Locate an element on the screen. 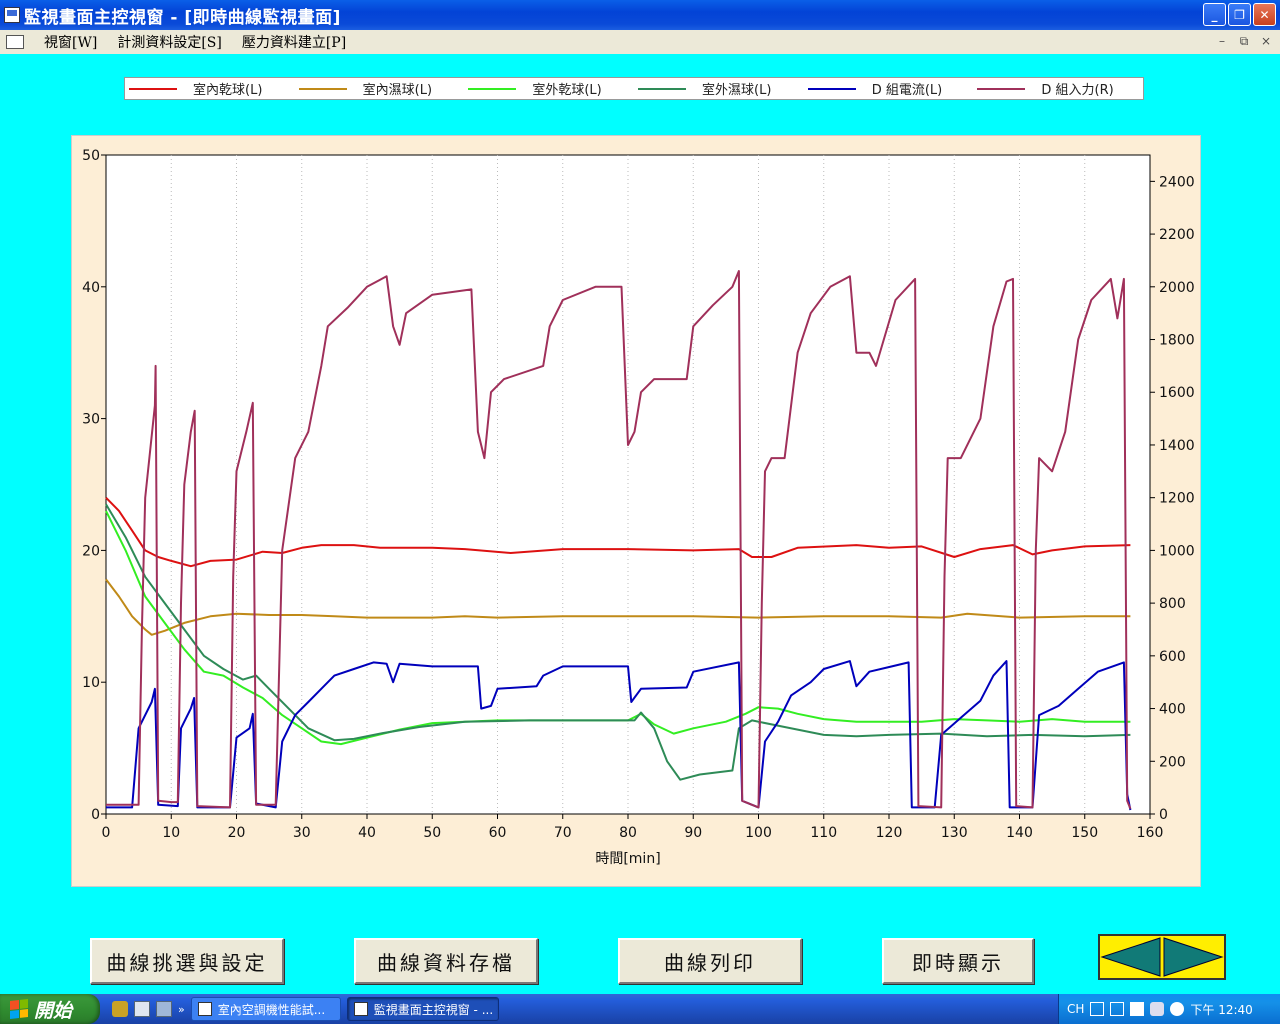 This screenshot has height=1024, width=1280. legend-item: 室外乾球(L) is located at coordinates (549, 88).